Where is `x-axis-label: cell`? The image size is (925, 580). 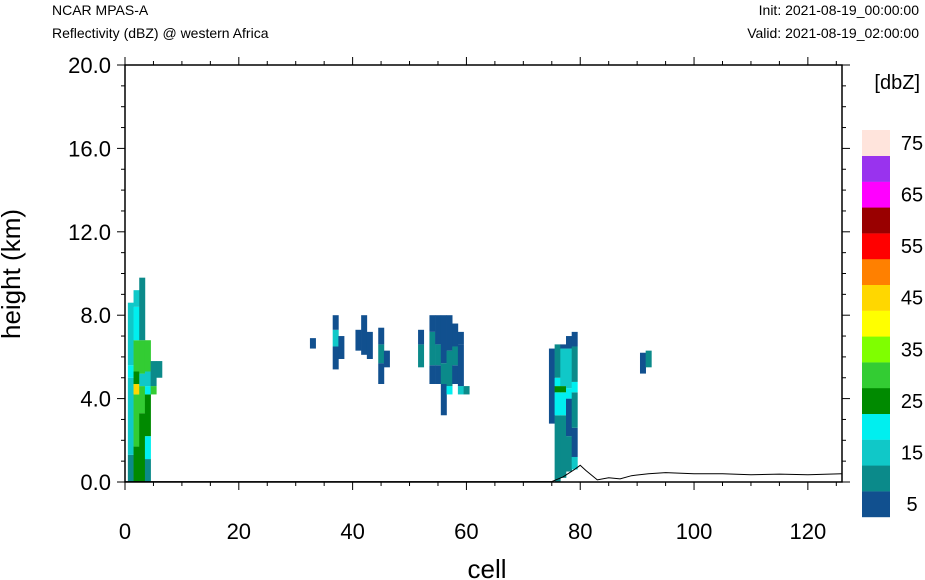
x-axis-label: cell is located at coordinates (486, 567).